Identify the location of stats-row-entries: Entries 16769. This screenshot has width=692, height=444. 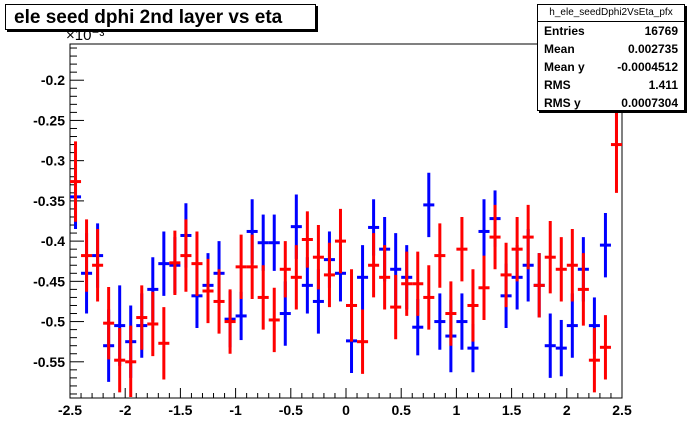
(611, 31).